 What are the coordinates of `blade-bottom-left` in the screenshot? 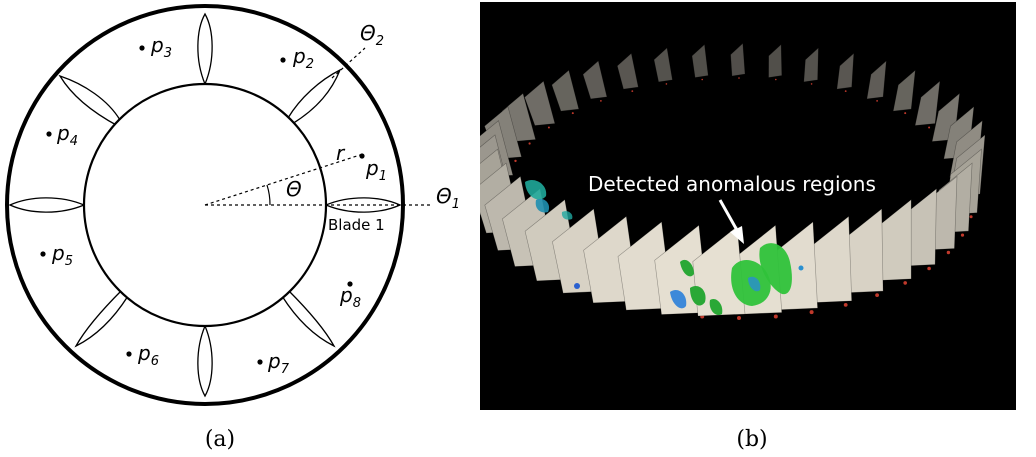 It's located at (101, 318).